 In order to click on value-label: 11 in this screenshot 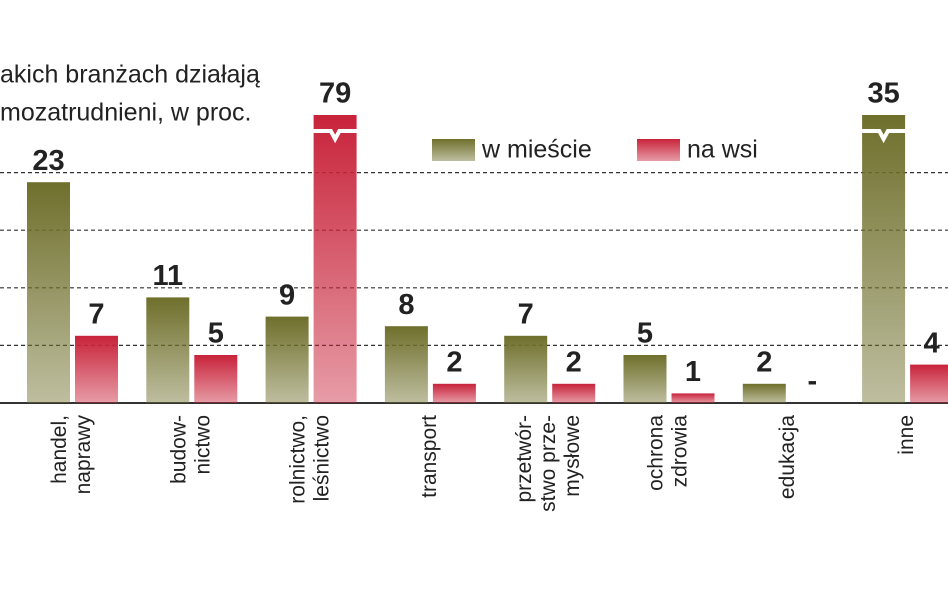, I will do `click(167, 276)`.